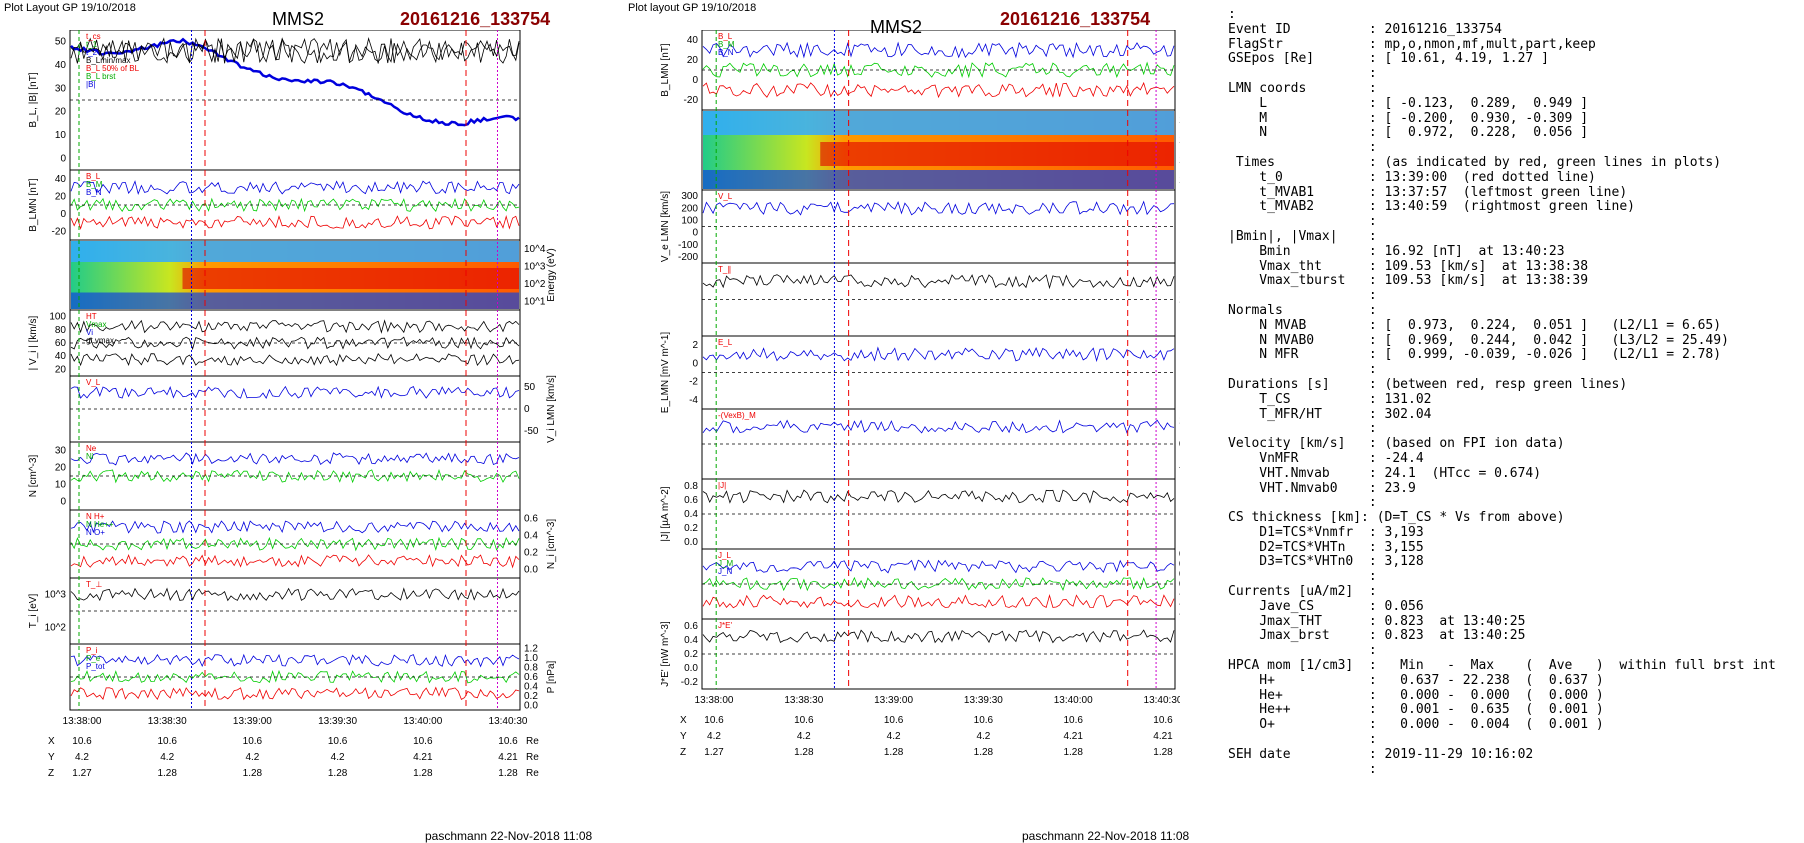  I want to click on info-line: N : [ 0.972, 0.228, 0.056 ], so click(1408, 133).